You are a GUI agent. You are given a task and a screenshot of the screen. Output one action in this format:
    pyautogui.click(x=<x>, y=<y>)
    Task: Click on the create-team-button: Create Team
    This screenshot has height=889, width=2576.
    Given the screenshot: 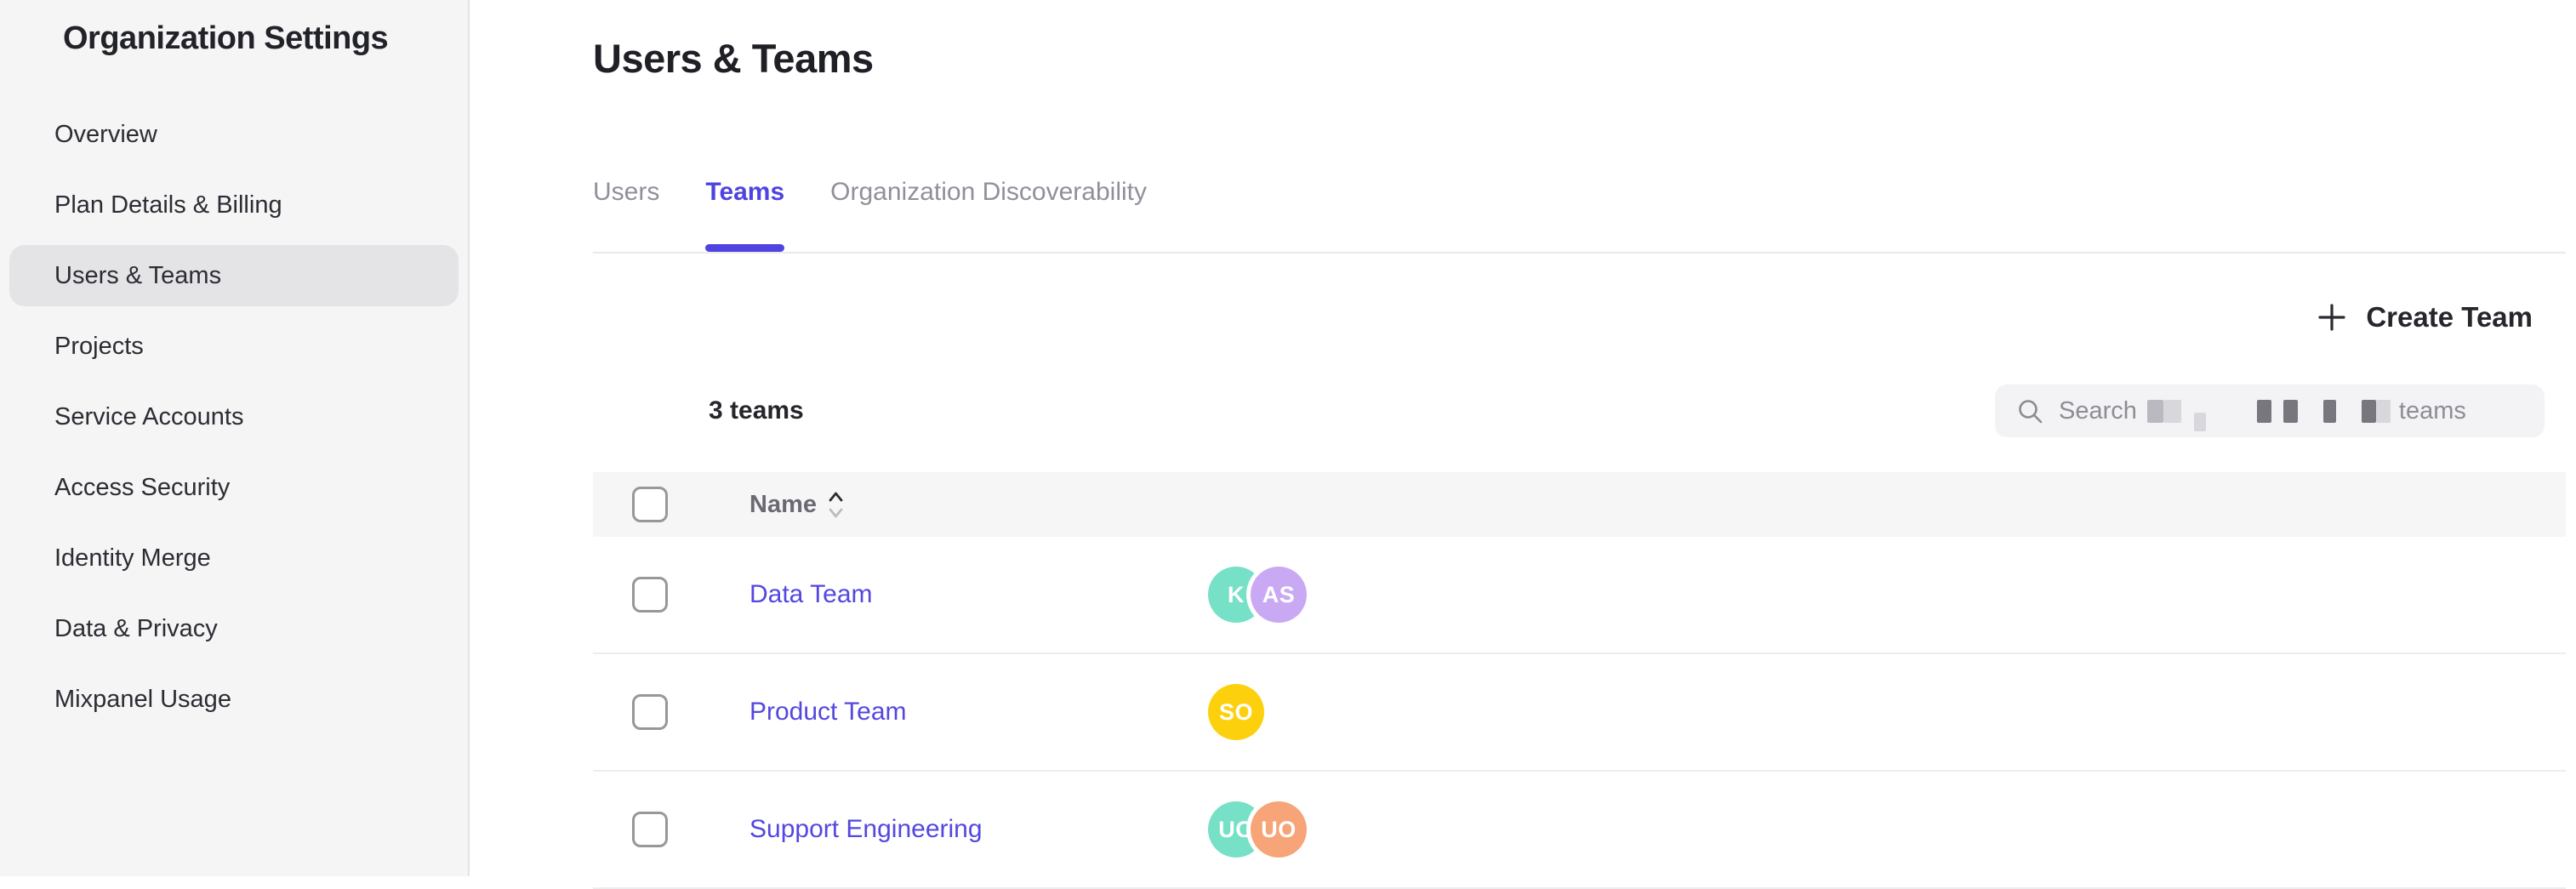 What is the action you would take?
    pyautogui.click(x=2425, y=317)
    